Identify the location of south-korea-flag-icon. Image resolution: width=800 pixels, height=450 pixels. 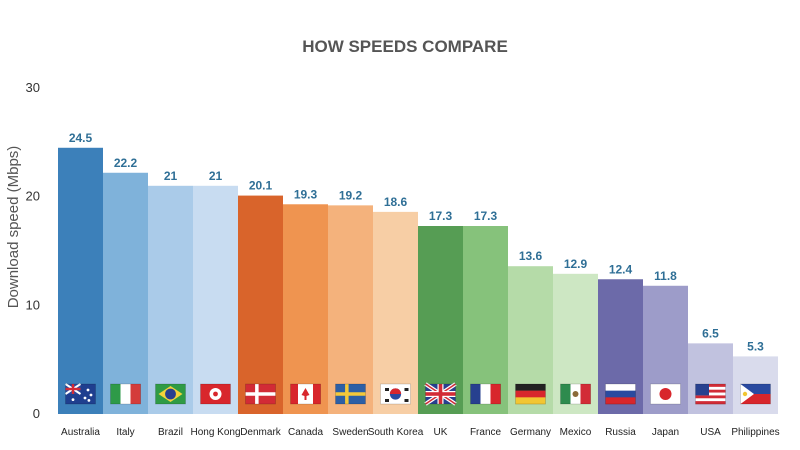
(395, 394).